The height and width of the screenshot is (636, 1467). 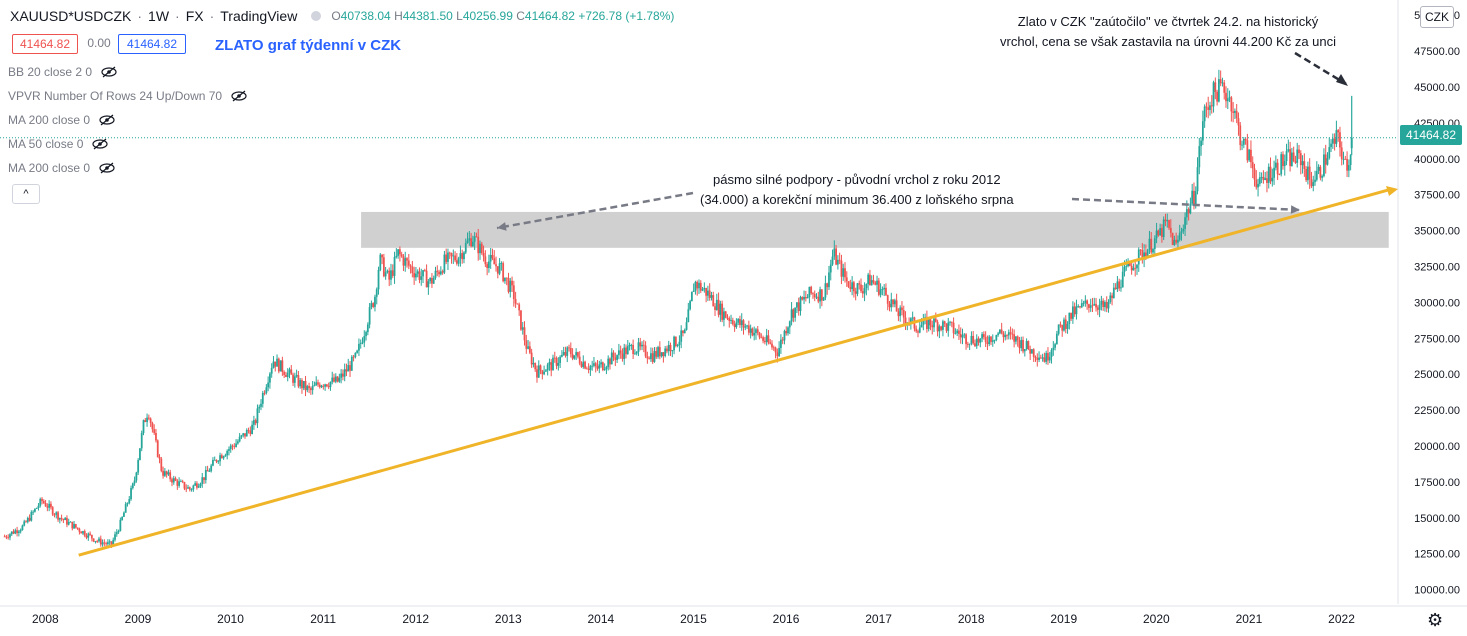 I want to click on indicator-ma200-a: MA 200 close 0, so click(x=62, y=120).